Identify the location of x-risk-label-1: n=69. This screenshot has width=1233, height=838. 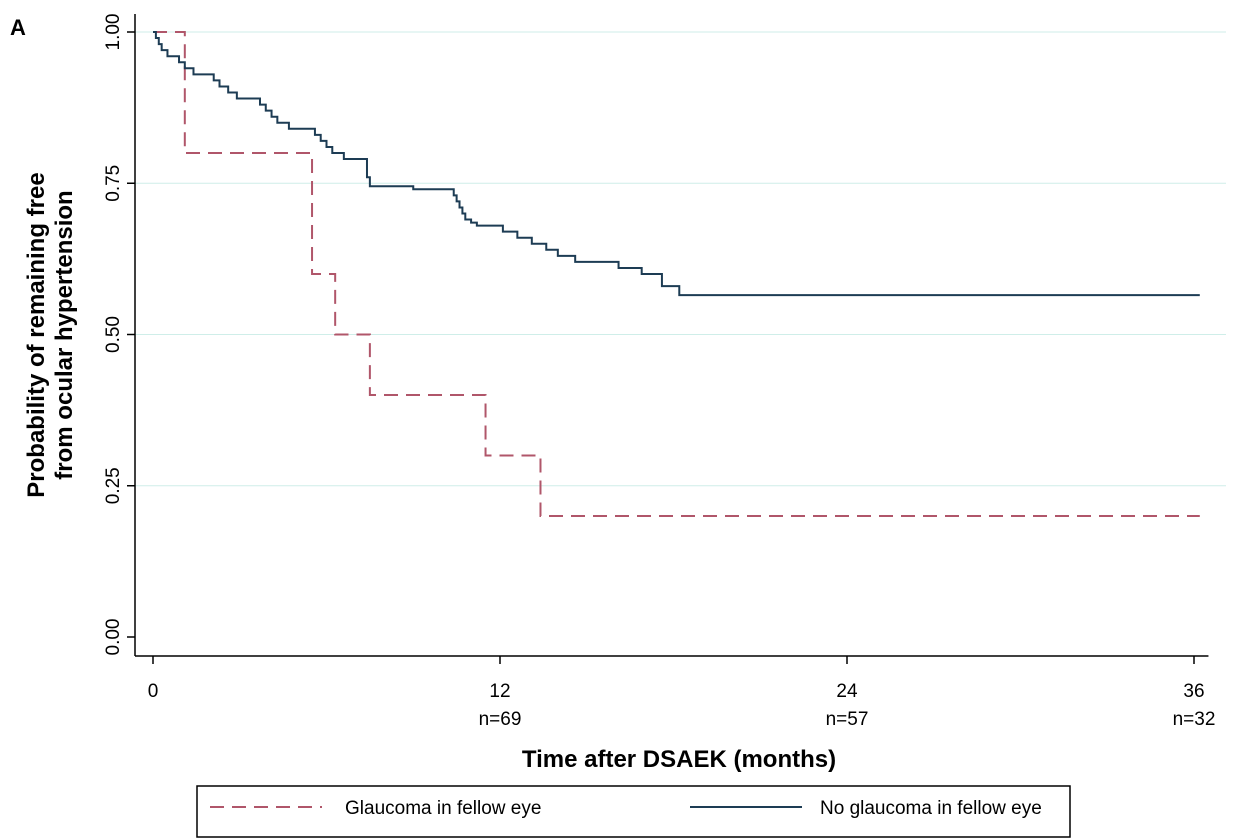
(500, 719).